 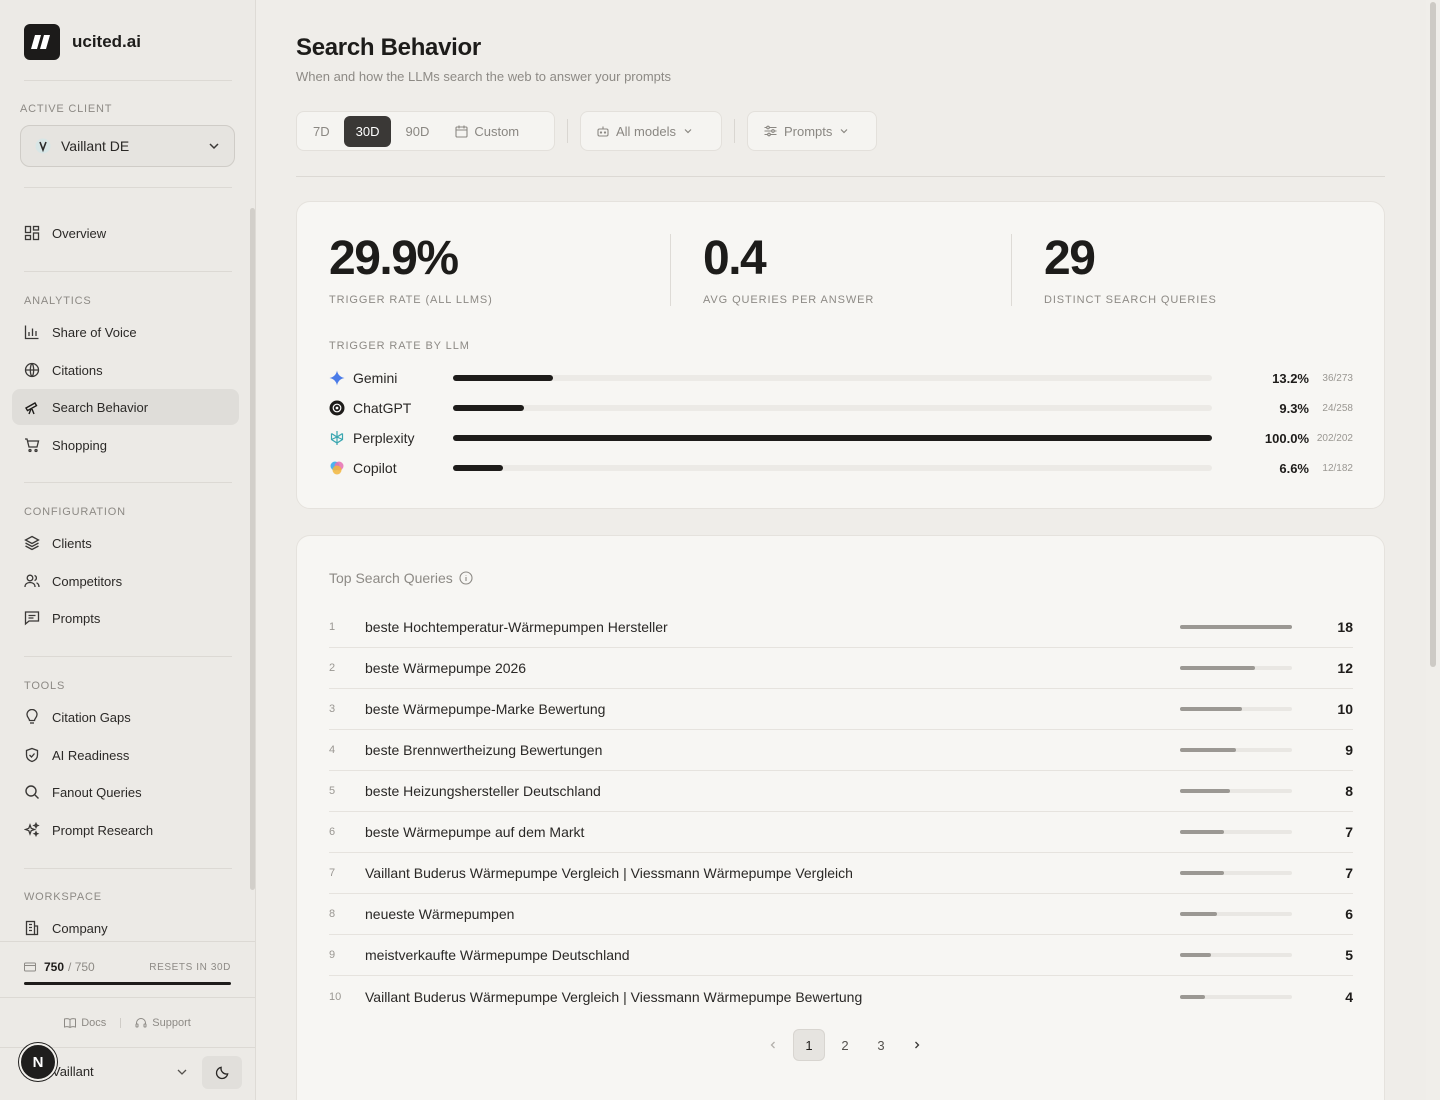 What do you see at coordinates (125, 370) in the screenshot?
I see `nav-citations: Citations` at bounding box center [125, 370].